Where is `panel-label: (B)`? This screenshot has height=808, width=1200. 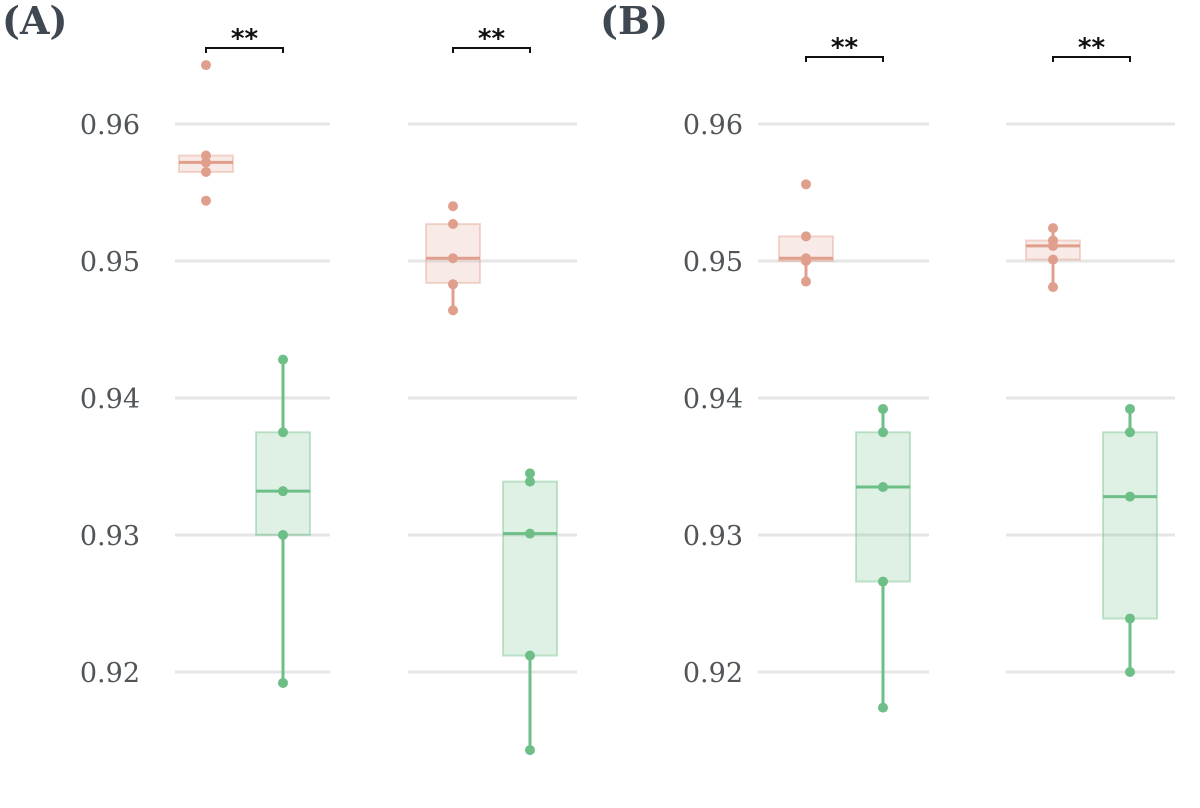 panel-label: (B) is located at coordinates (634, 21).